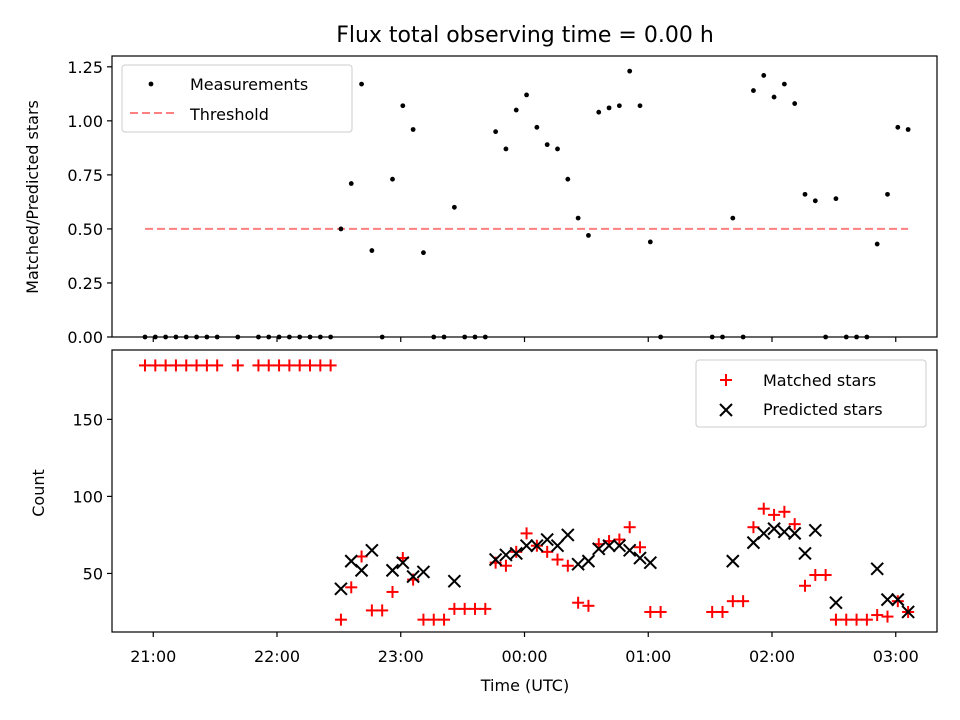  I want to click on legend-matched-marker, so click(726, 380).